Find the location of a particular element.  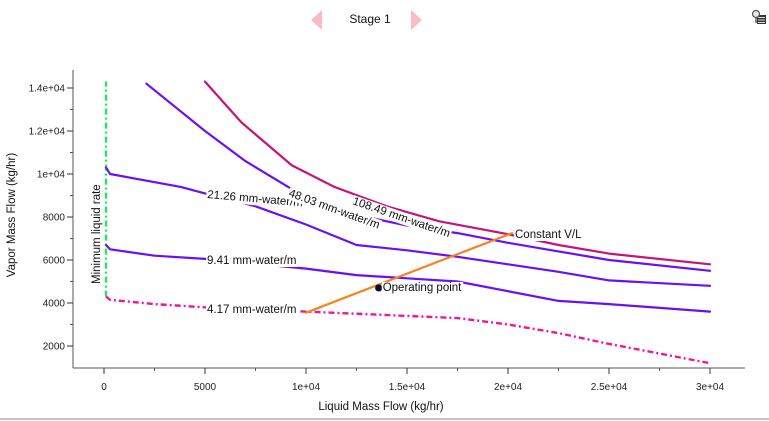

next-stage-button is located at coordinates (416, 20).